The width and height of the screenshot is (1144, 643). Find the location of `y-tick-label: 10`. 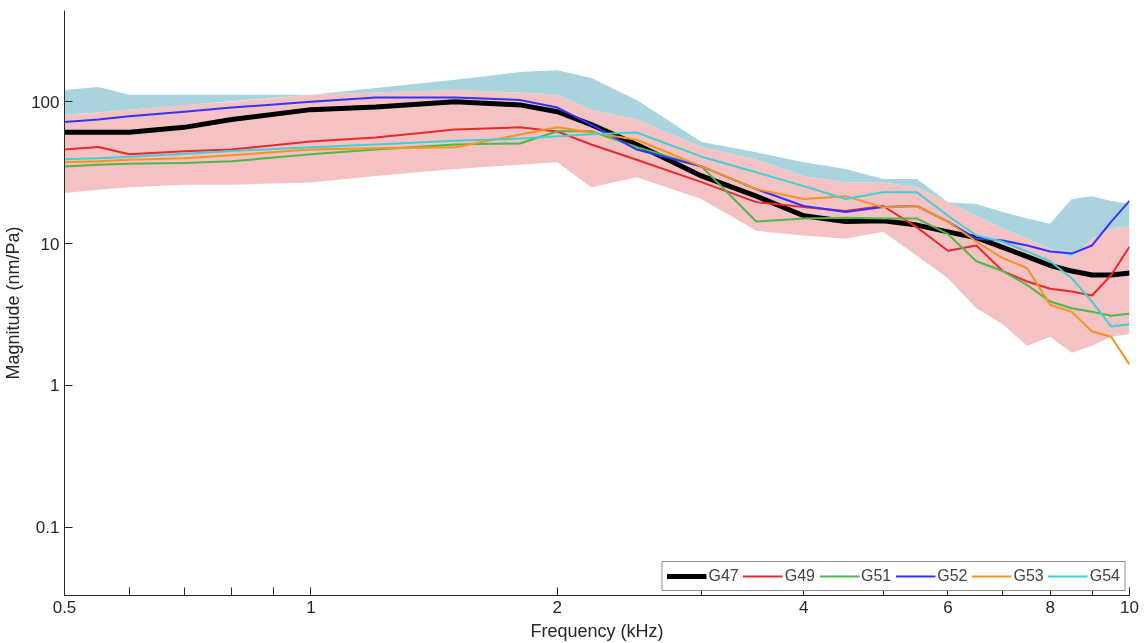

y-tick-label: 10 is located at coordinates (50, 244).